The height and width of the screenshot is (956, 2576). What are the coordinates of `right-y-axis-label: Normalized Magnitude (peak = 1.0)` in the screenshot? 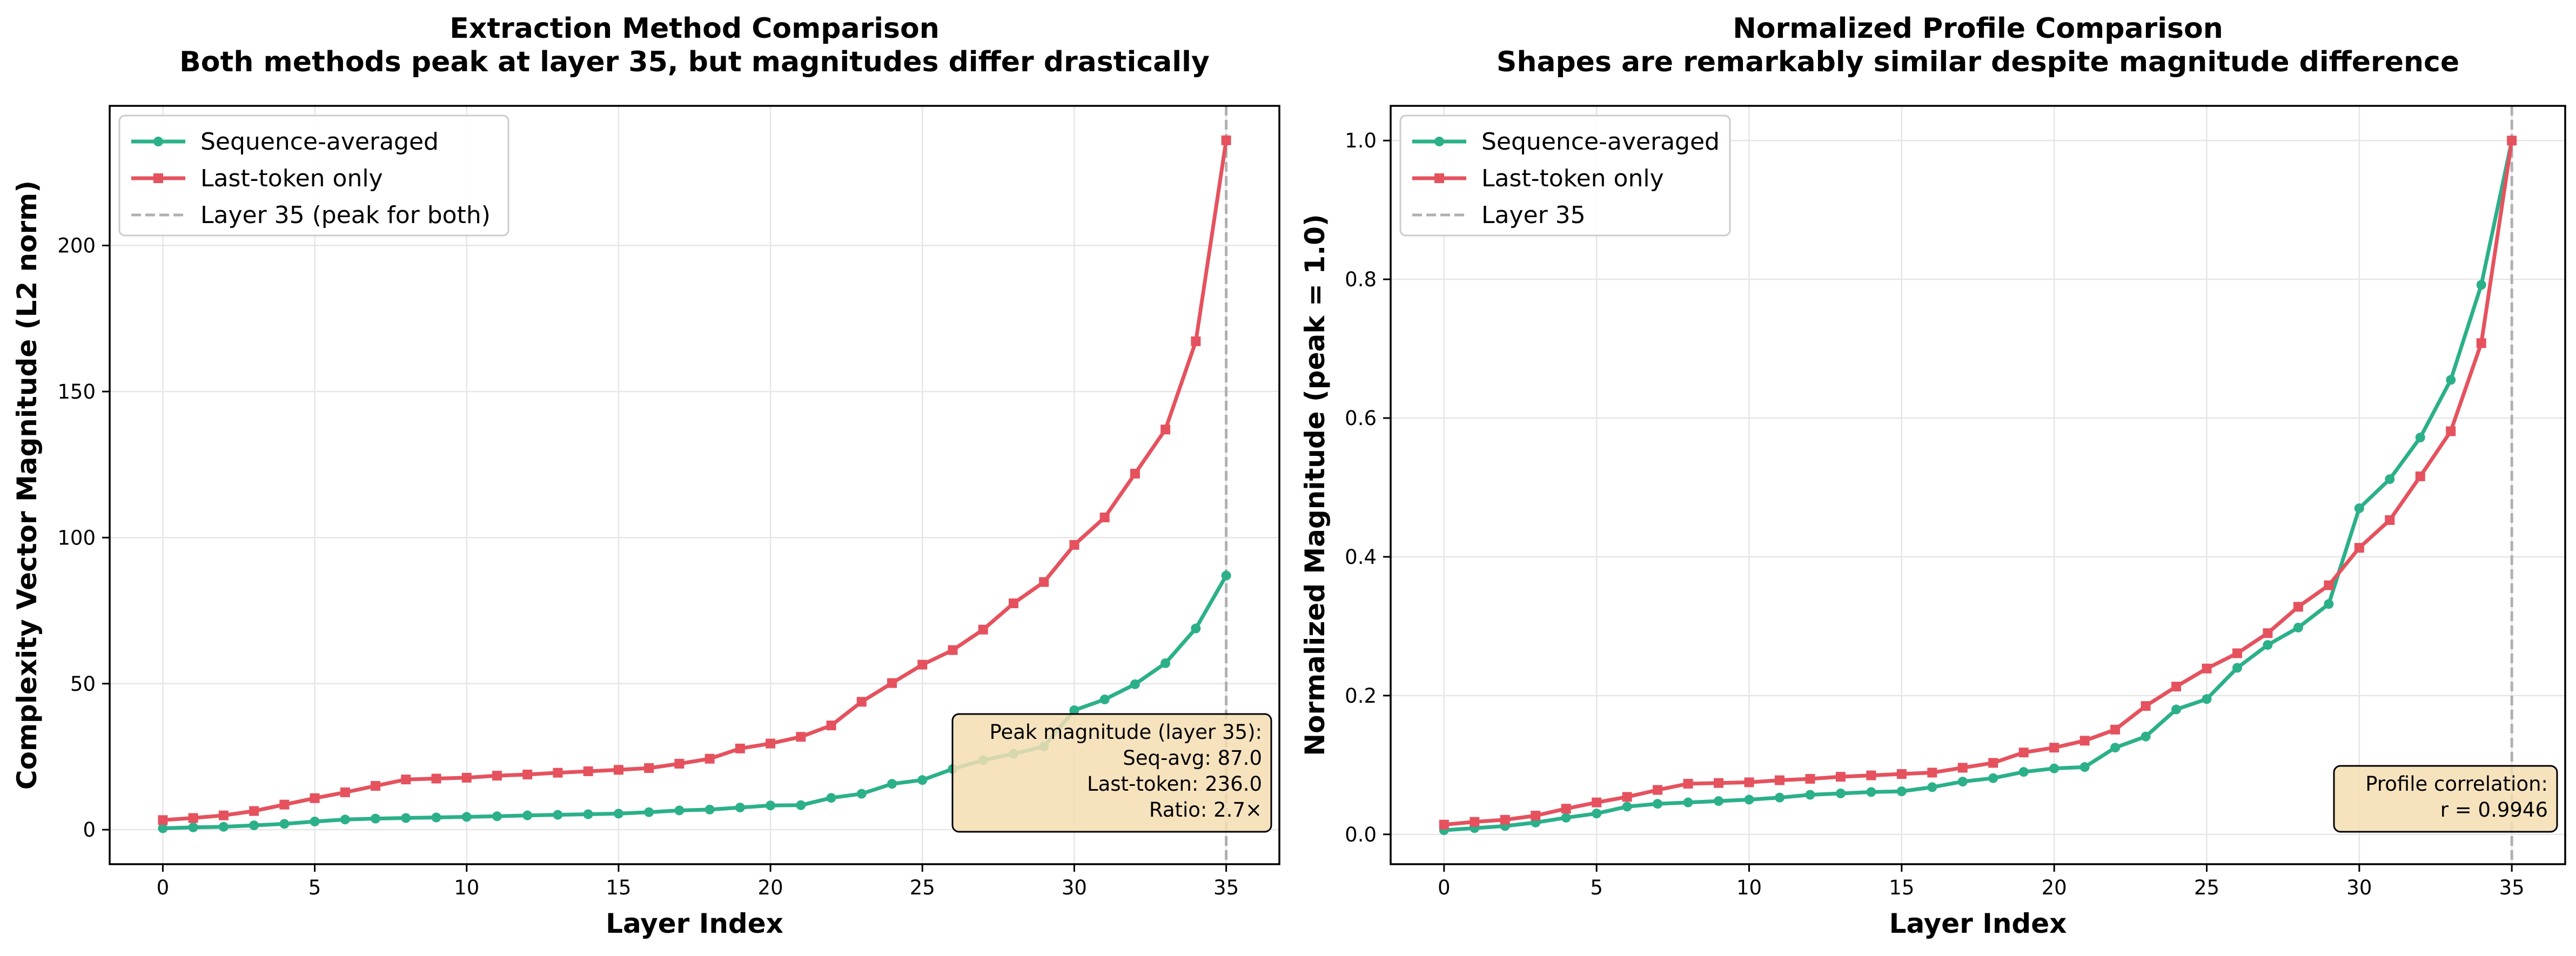 It's located at (1315, 485).